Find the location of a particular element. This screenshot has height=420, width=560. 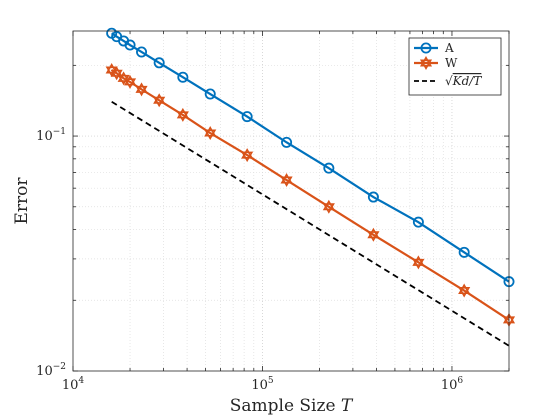

x-axis-label: Sample Size T is located at coordinates (292, 406).